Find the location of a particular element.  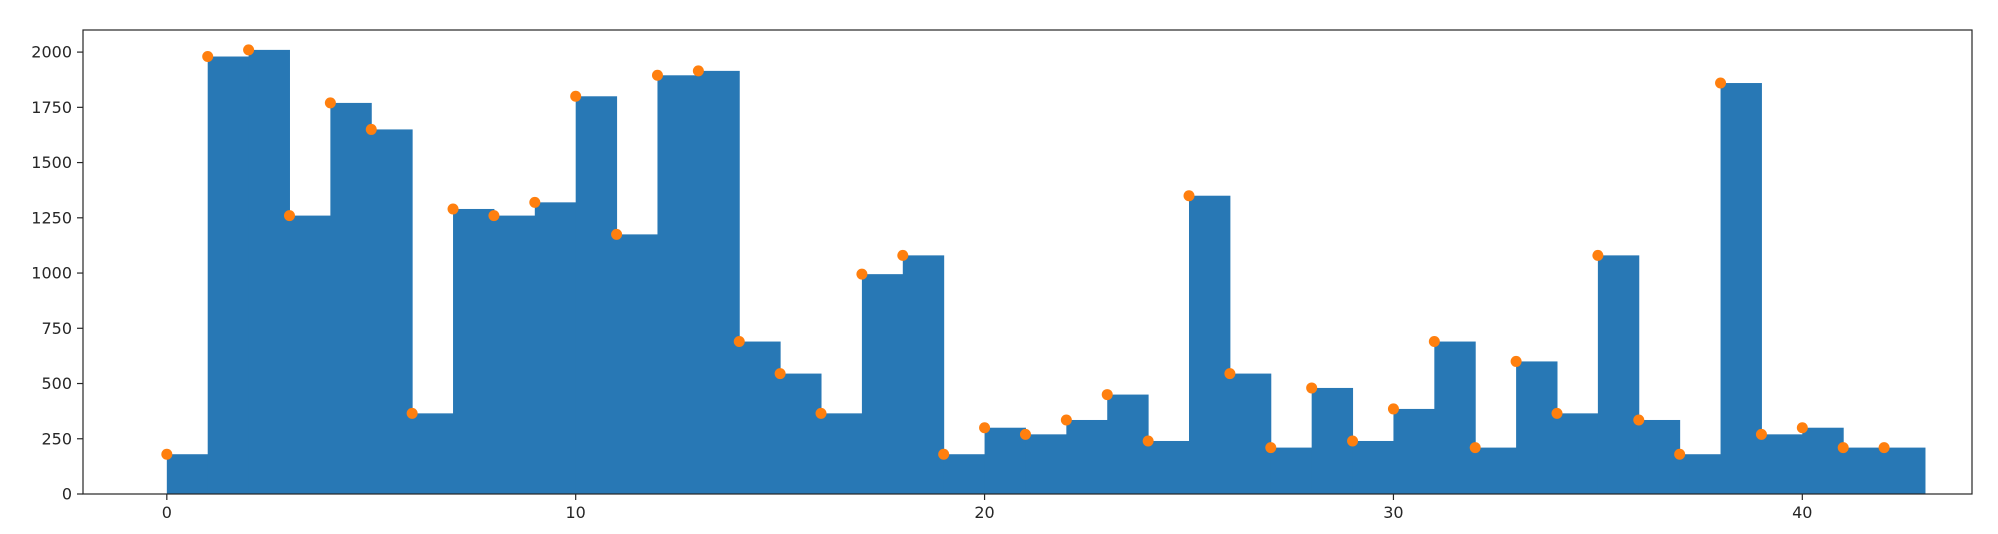

x-axis: 0 10 20 30 40 is located at coordinates (987, 508).